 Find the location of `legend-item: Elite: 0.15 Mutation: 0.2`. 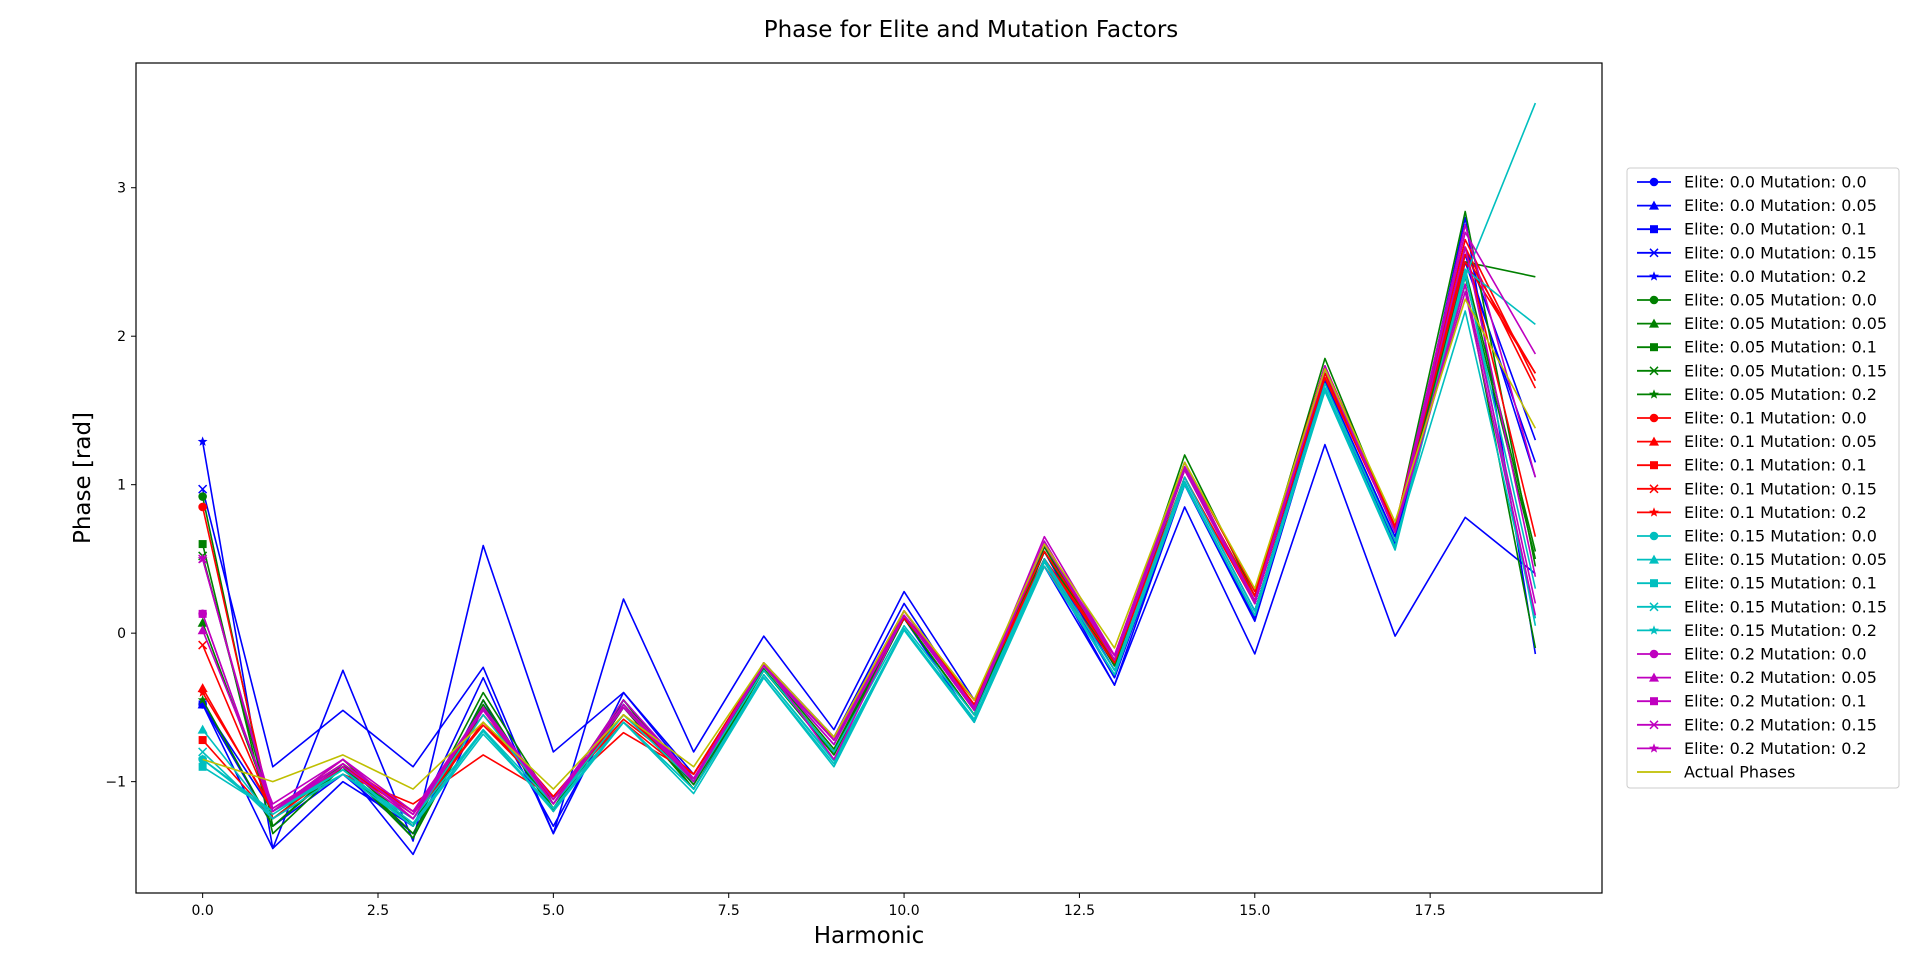

legend-item: Elite: 0.15 Mutation: 0.2 is located at coordinates (1757, 630).